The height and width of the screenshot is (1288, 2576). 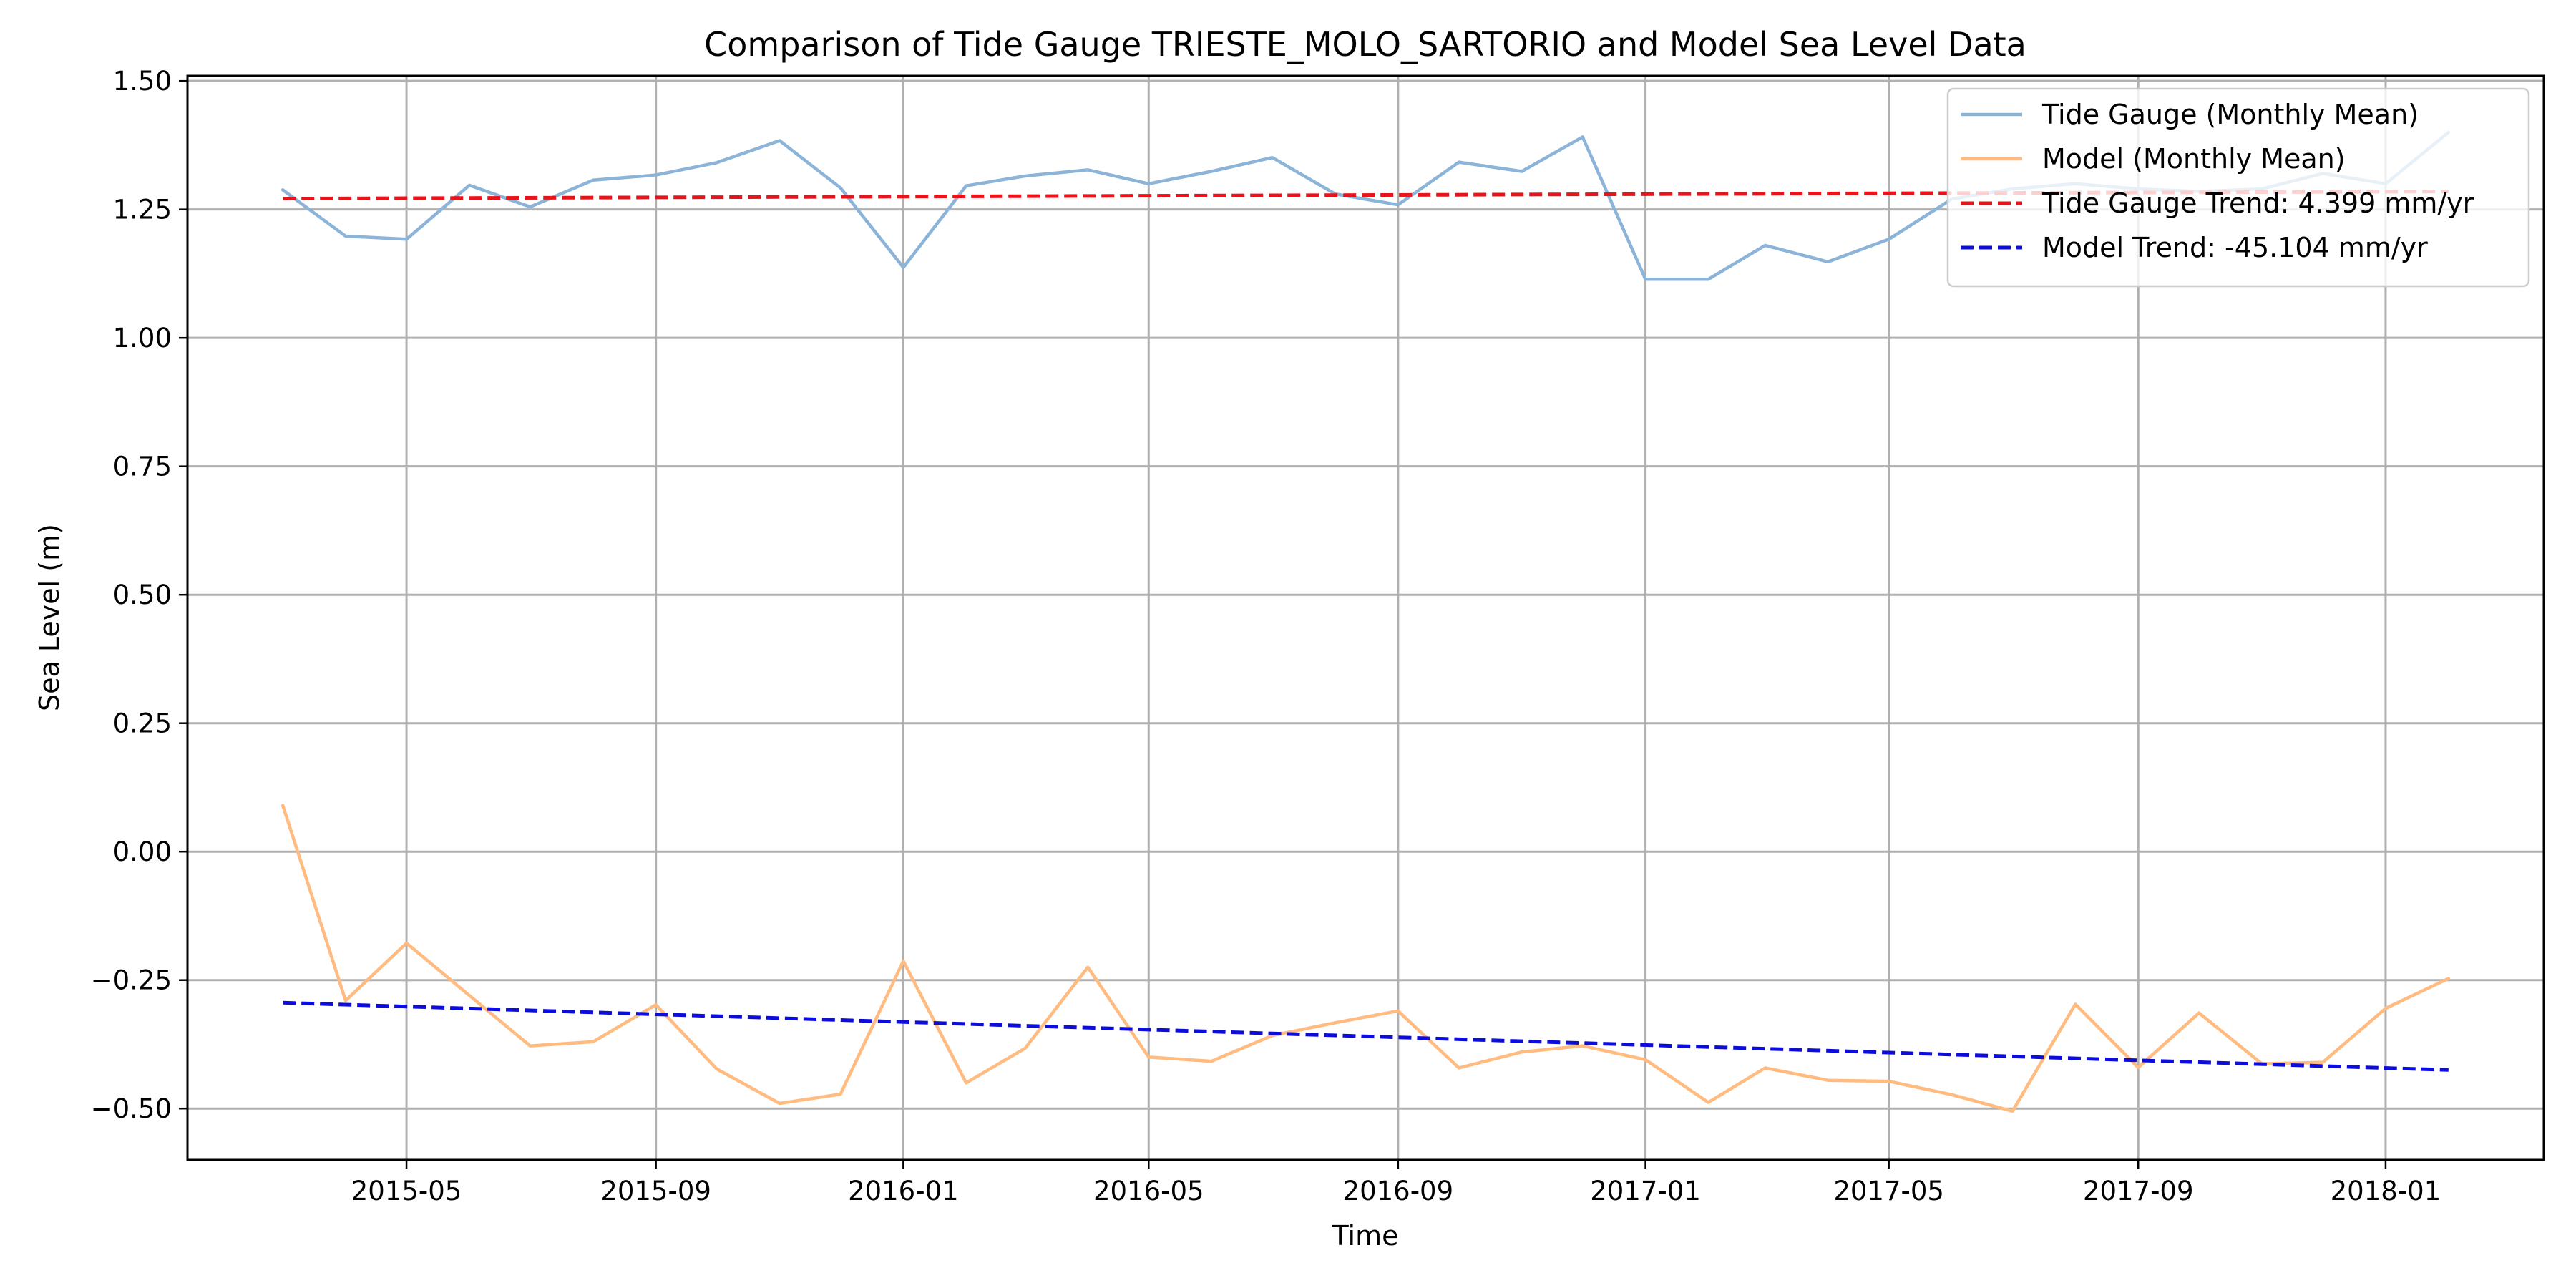 What do you see at coordinates (142, 81) in the screenshot?
I see `y-tick-label: 1.50` at bounding box center [142, 81].